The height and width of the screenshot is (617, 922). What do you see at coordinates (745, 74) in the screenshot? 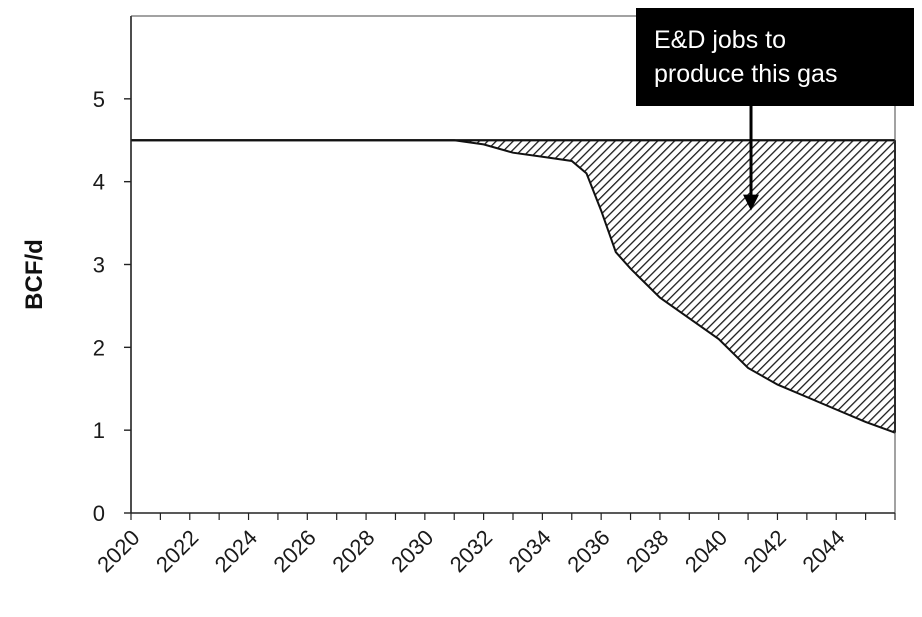
I see `callout-text-line: produce this gas` at bounding box center [745, 74].